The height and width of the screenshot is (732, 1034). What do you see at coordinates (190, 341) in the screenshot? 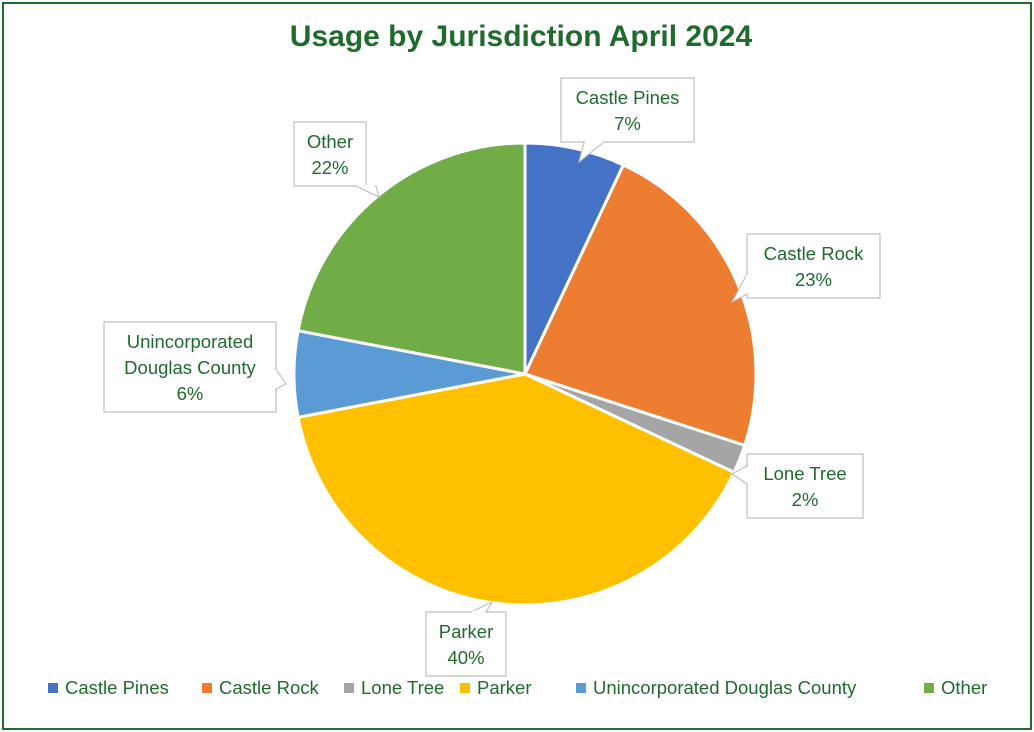
I see `data-label-text: Unincorporated` at bounding box center [190, 341].